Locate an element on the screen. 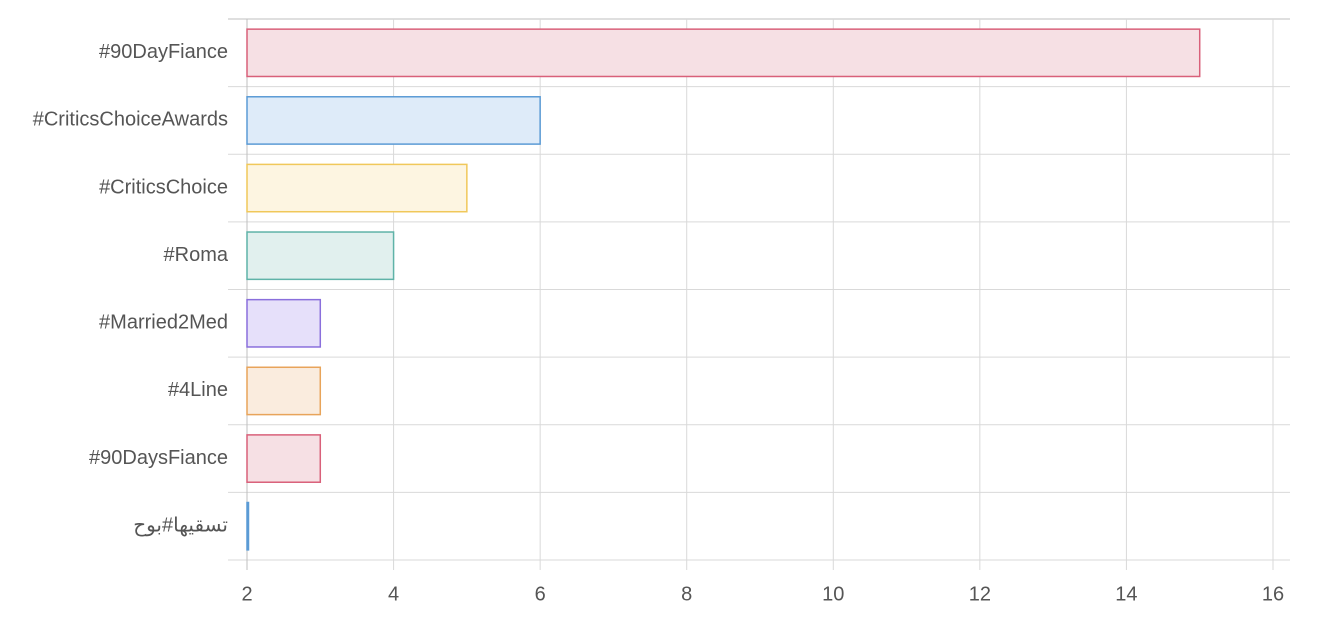 This screenshot has height=624, width=1332. x-tick-label: 2 is located at coordinates (246, 594).